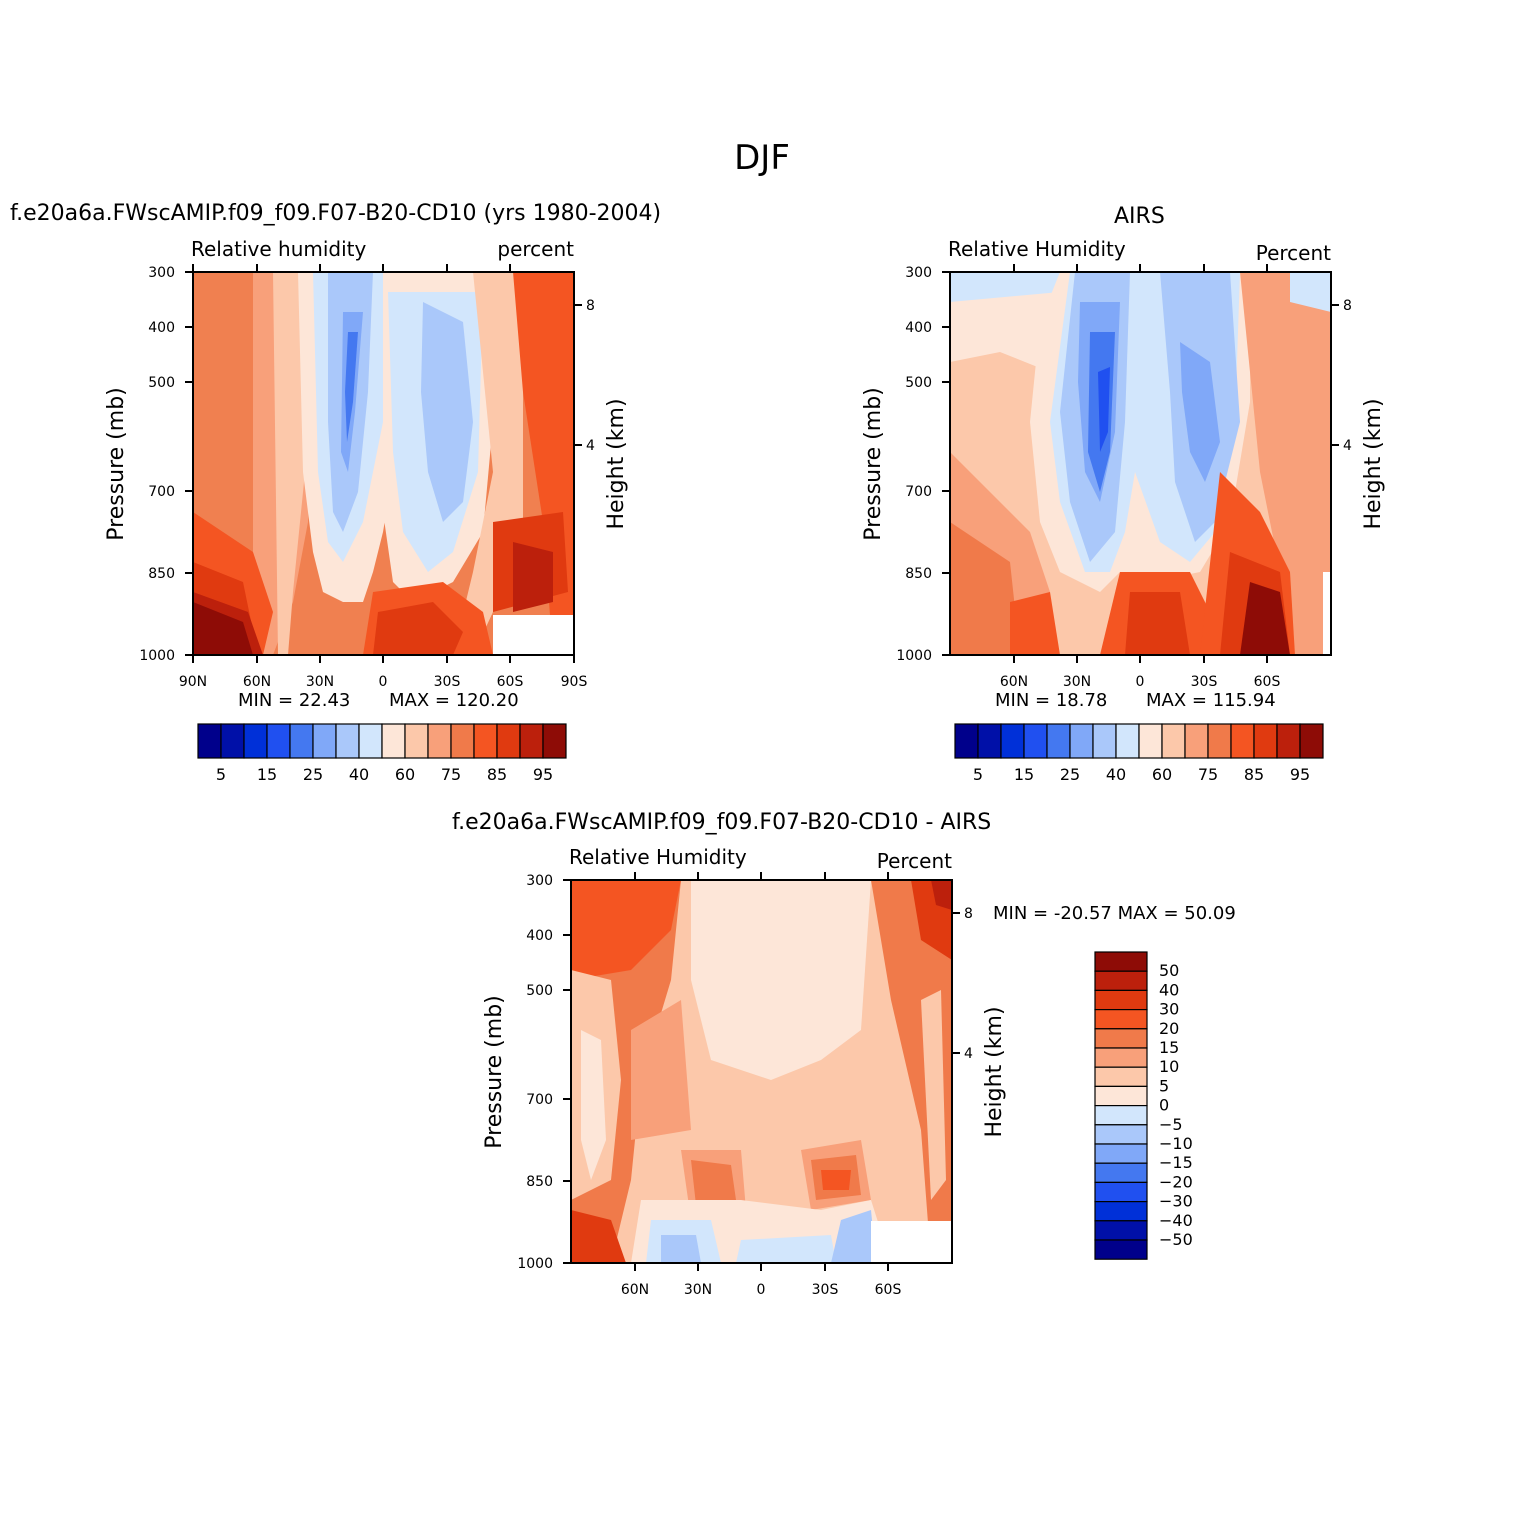  I want to click on model-xtick: 60N, so click(257, 682).